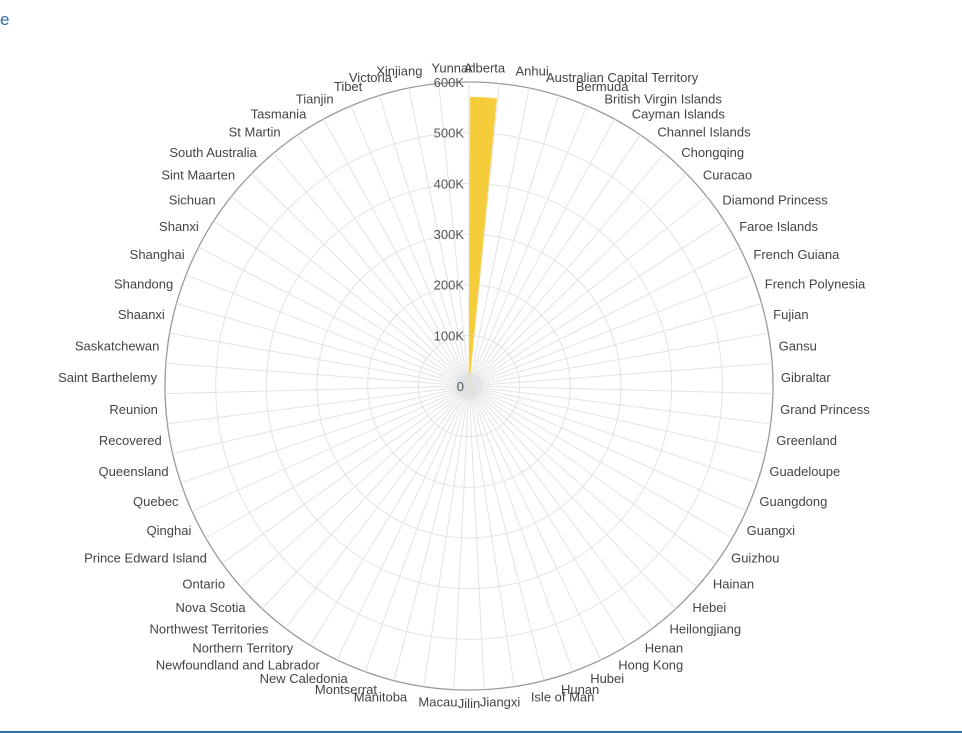 The height and width of the screenshot is (733, 962). Describe the element at coordinates (211, 607) in the screenshot. I see `category-label: Nova Scotia` at that location.